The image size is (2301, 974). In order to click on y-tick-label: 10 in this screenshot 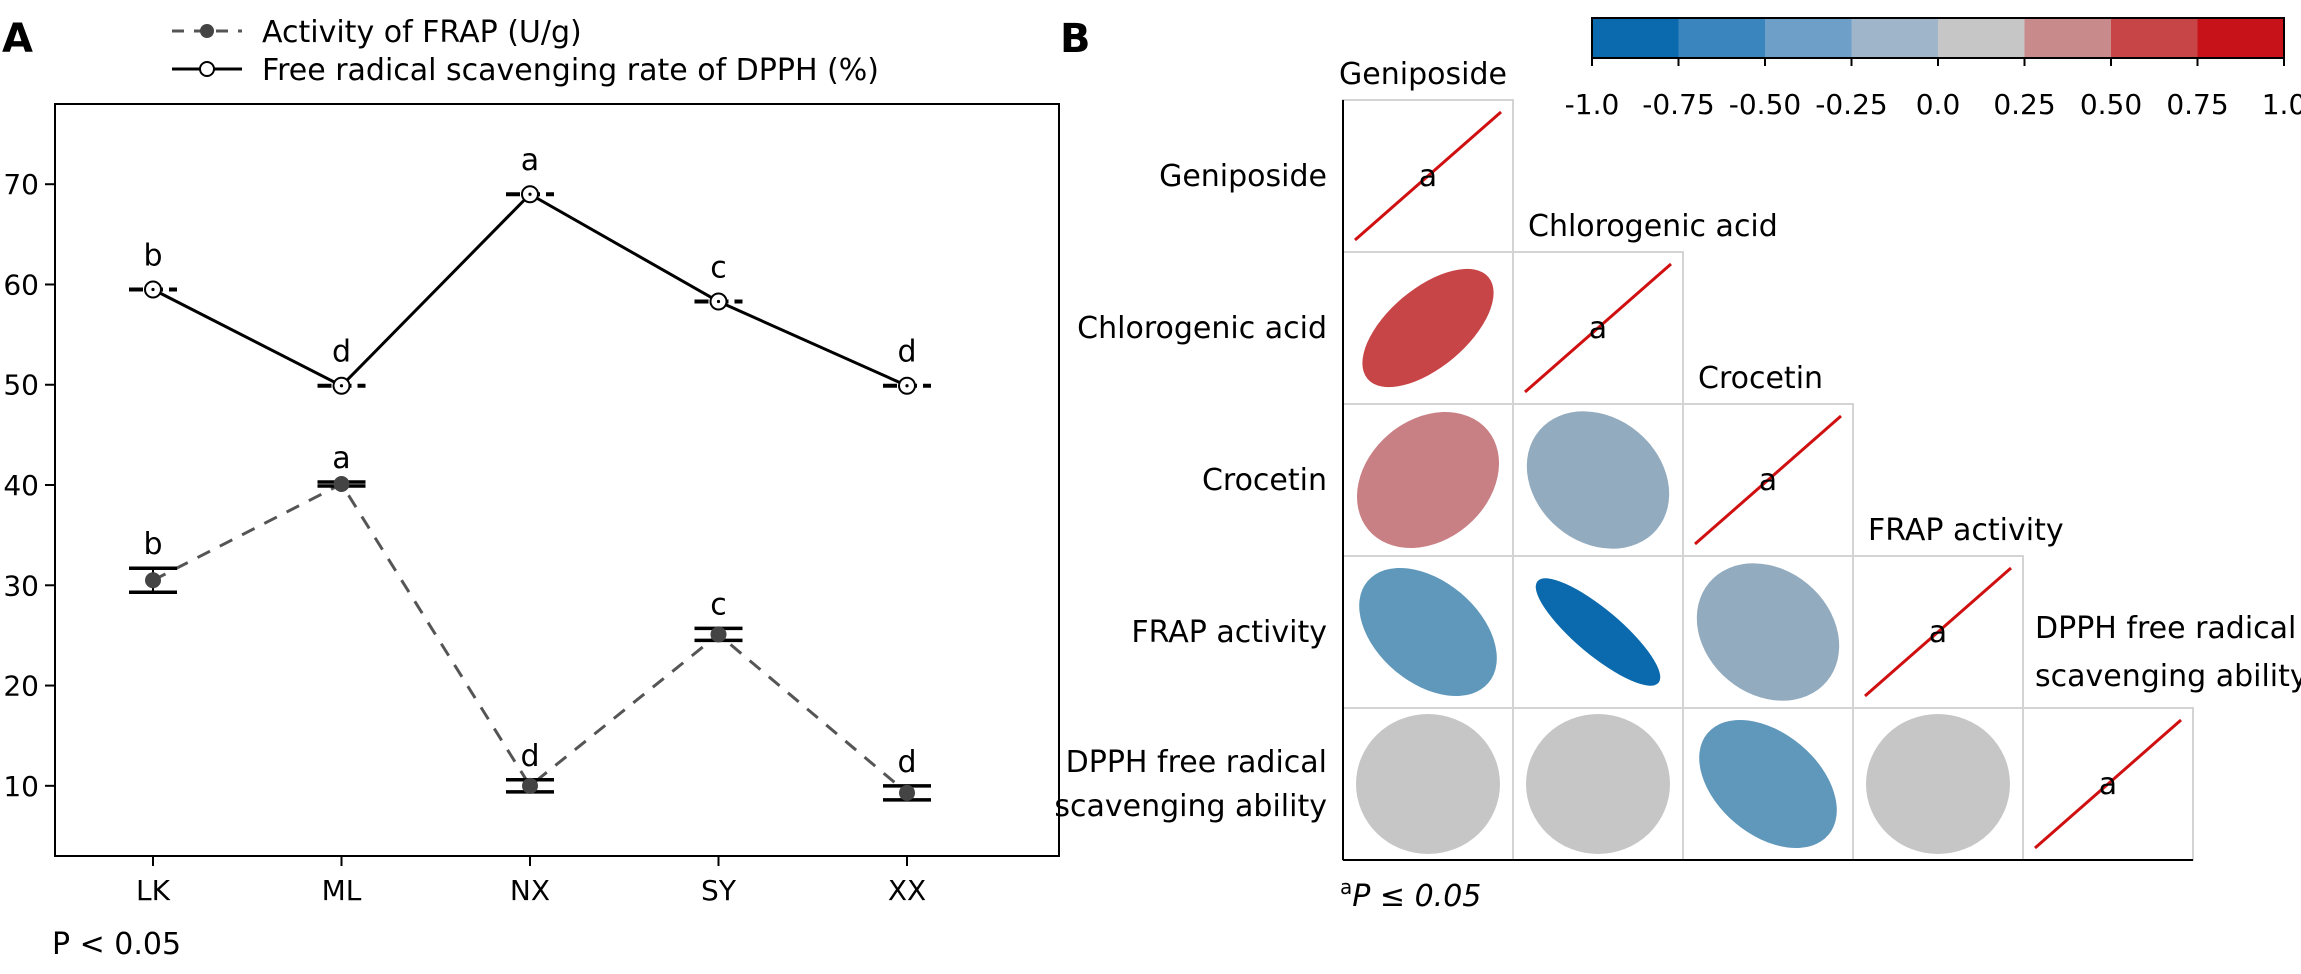, I will do `click(21, 786)`.